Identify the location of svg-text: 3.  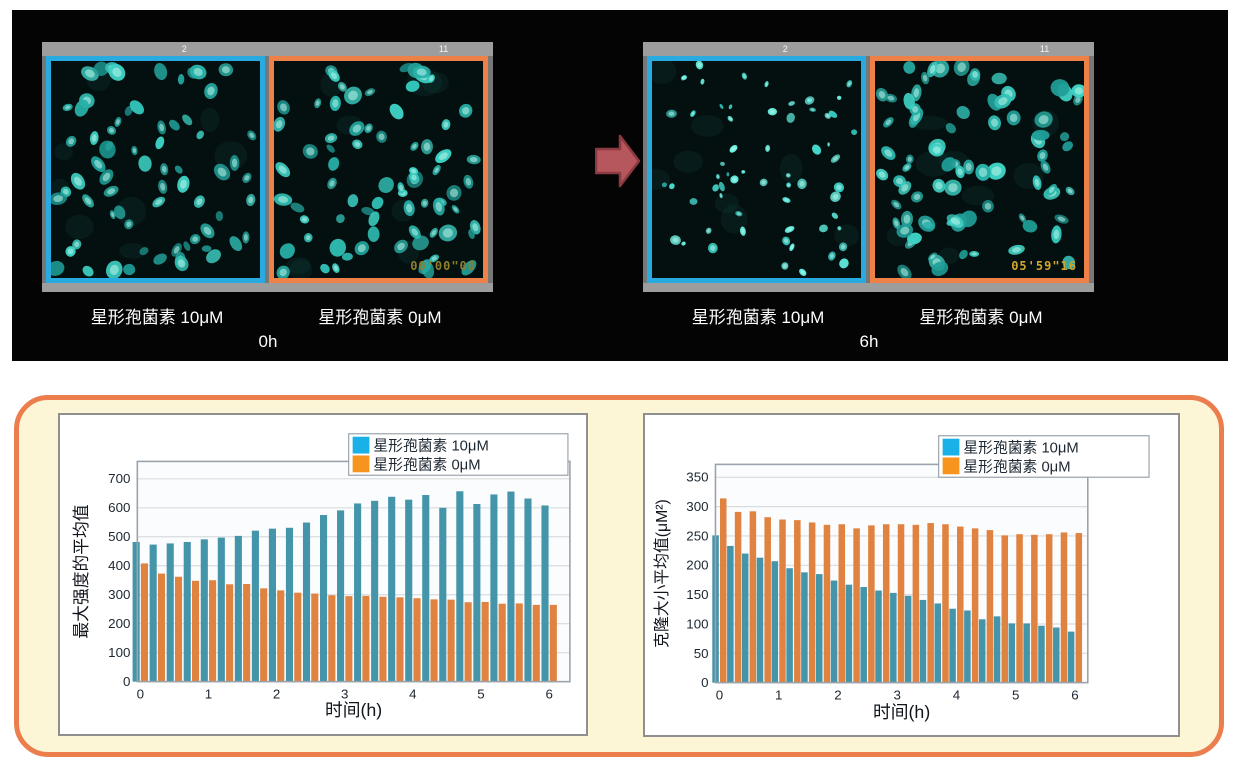
(344, 693).